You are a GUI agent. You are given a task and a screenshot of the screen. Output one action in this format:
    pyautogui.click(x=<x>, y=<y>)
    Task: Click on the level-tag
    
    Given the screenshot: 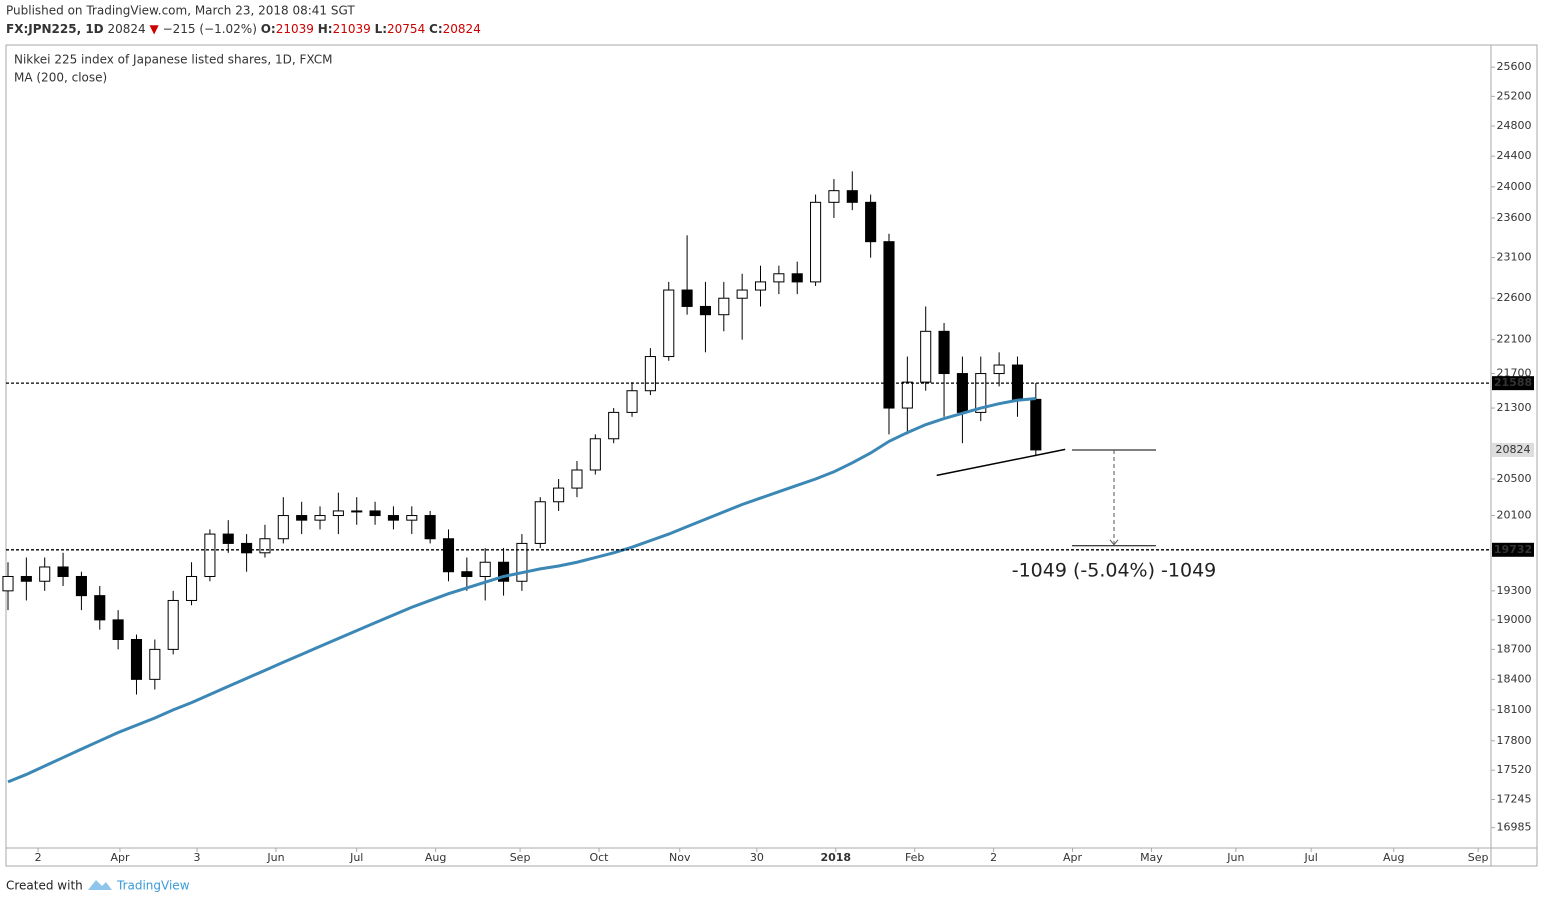 What is the action you would take?
    pyautogui.click(x=1513, y=549)
    